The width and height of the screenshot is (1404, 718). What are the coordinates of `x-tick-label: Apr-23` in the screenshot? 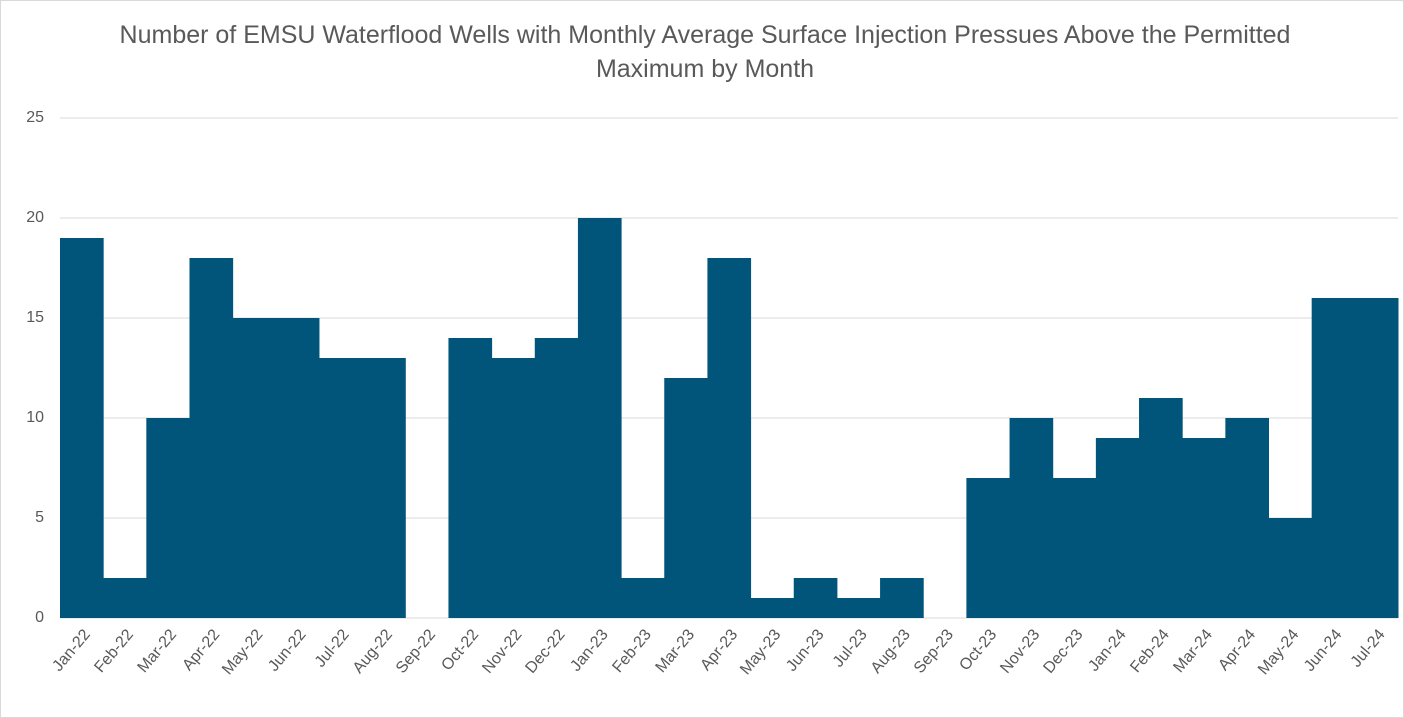 It's located at (719, 650).